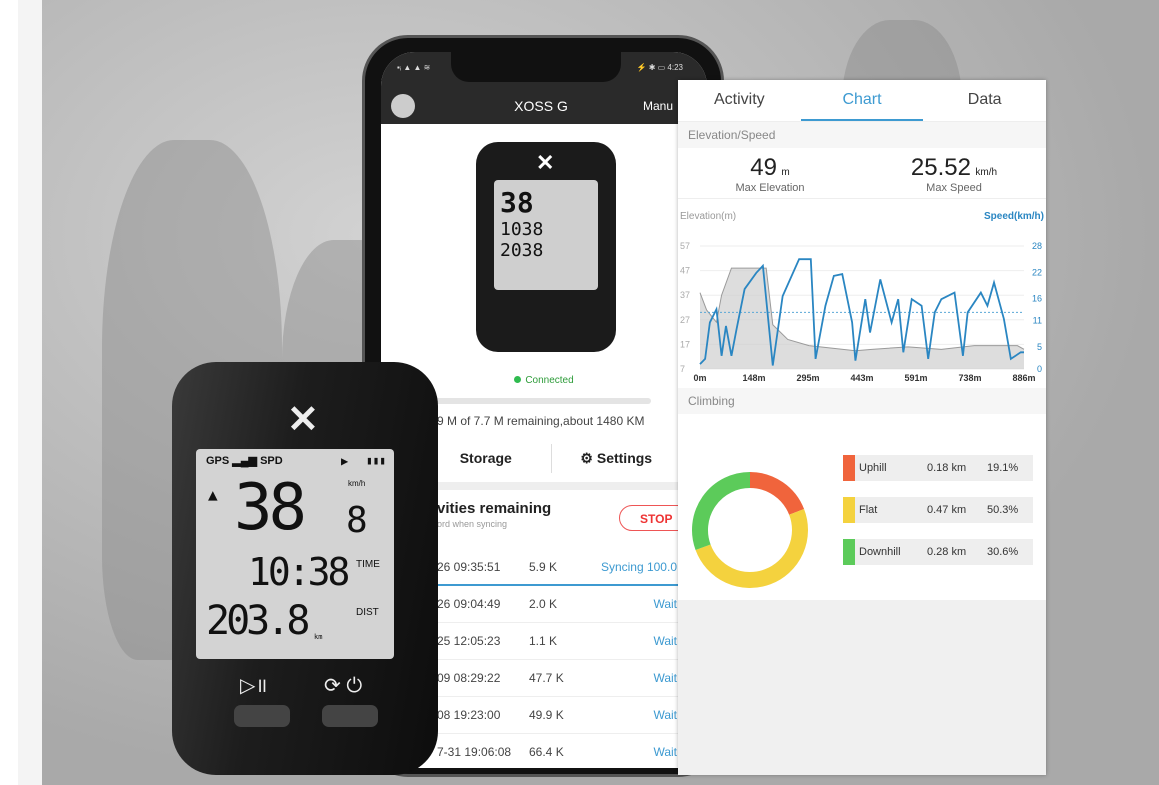  What do you see at coordinates (616, 458) in the screenshot?
I see `settings-button: ⚙ Settings` at bounding box center [616, 458].